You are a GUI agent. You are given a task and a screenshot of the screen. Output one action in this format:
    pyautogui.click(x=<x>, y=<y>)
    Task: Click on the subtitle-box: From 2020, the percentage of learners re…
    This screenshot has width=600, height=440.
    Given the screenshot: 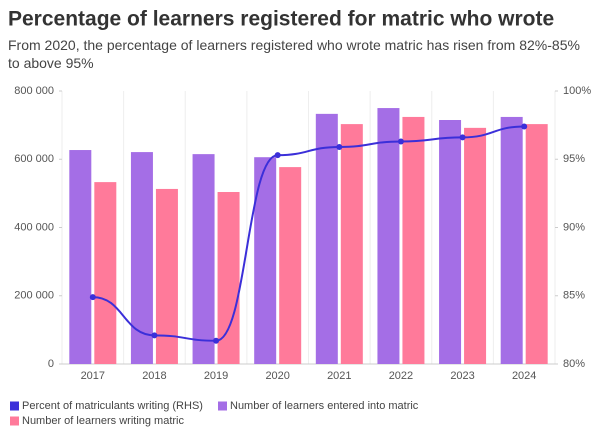 What is the action you would take?
    pyautogui.click(x=294, y=54)
    